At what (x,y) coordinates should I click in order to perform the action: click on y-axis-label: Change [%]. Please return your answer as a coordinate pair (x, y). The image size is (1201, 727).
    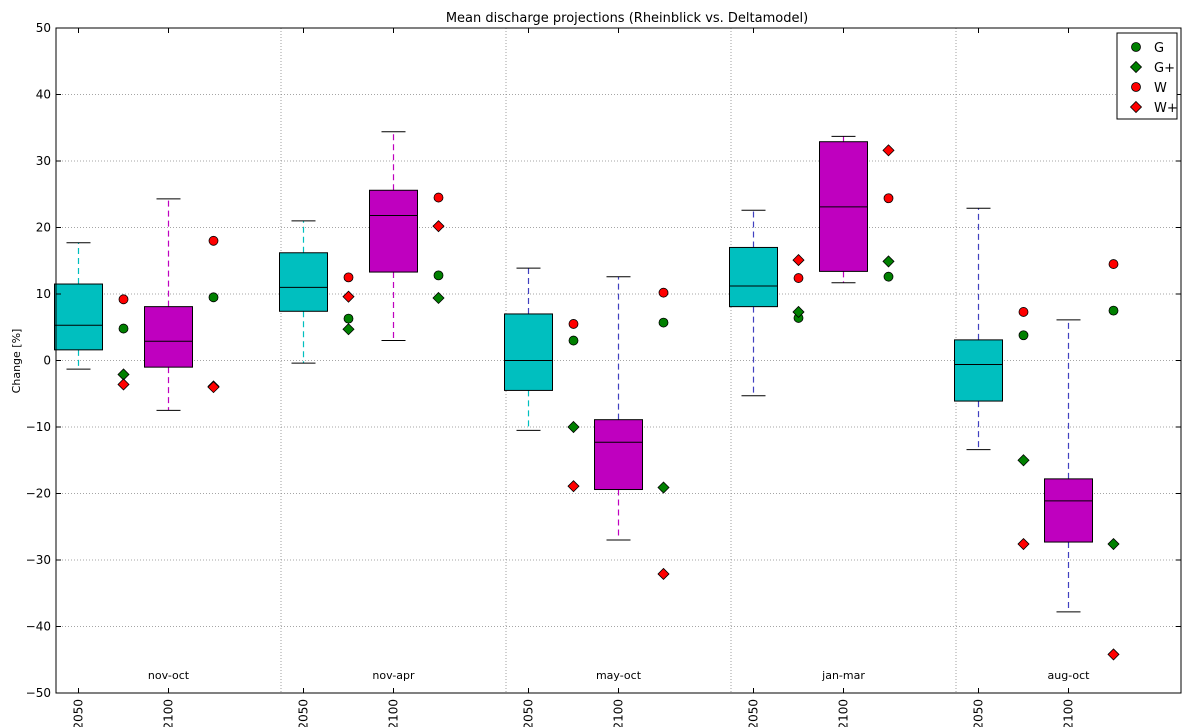
    Looking at the image, I should click on (16, 361).